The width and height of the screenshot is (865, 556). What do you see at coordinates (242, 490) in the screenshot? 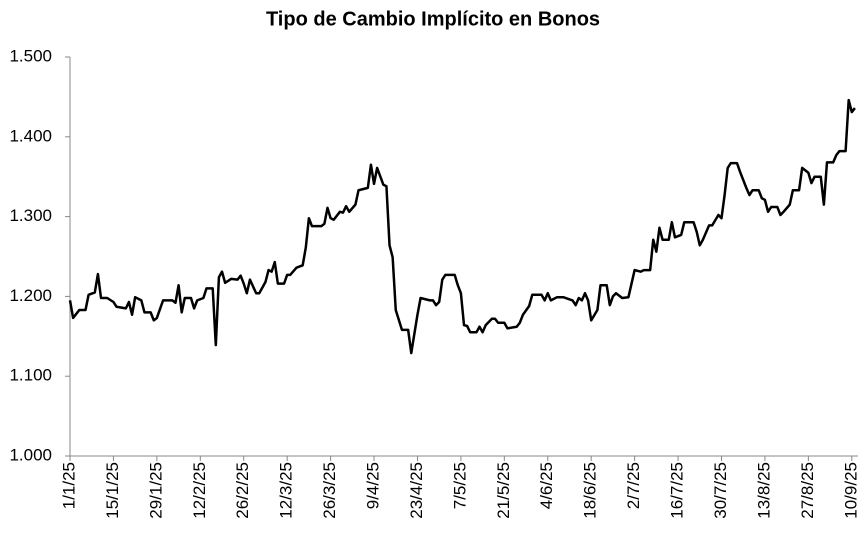
I see `x-tick-label: 26/2/25` at bounding box center [242, 490].